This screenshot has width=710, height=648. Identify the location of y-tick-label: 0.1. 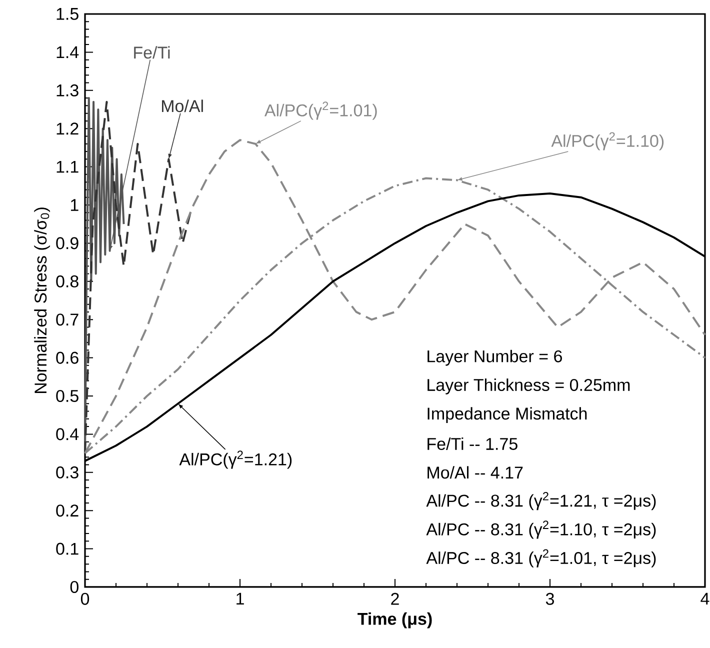
(67, 548).